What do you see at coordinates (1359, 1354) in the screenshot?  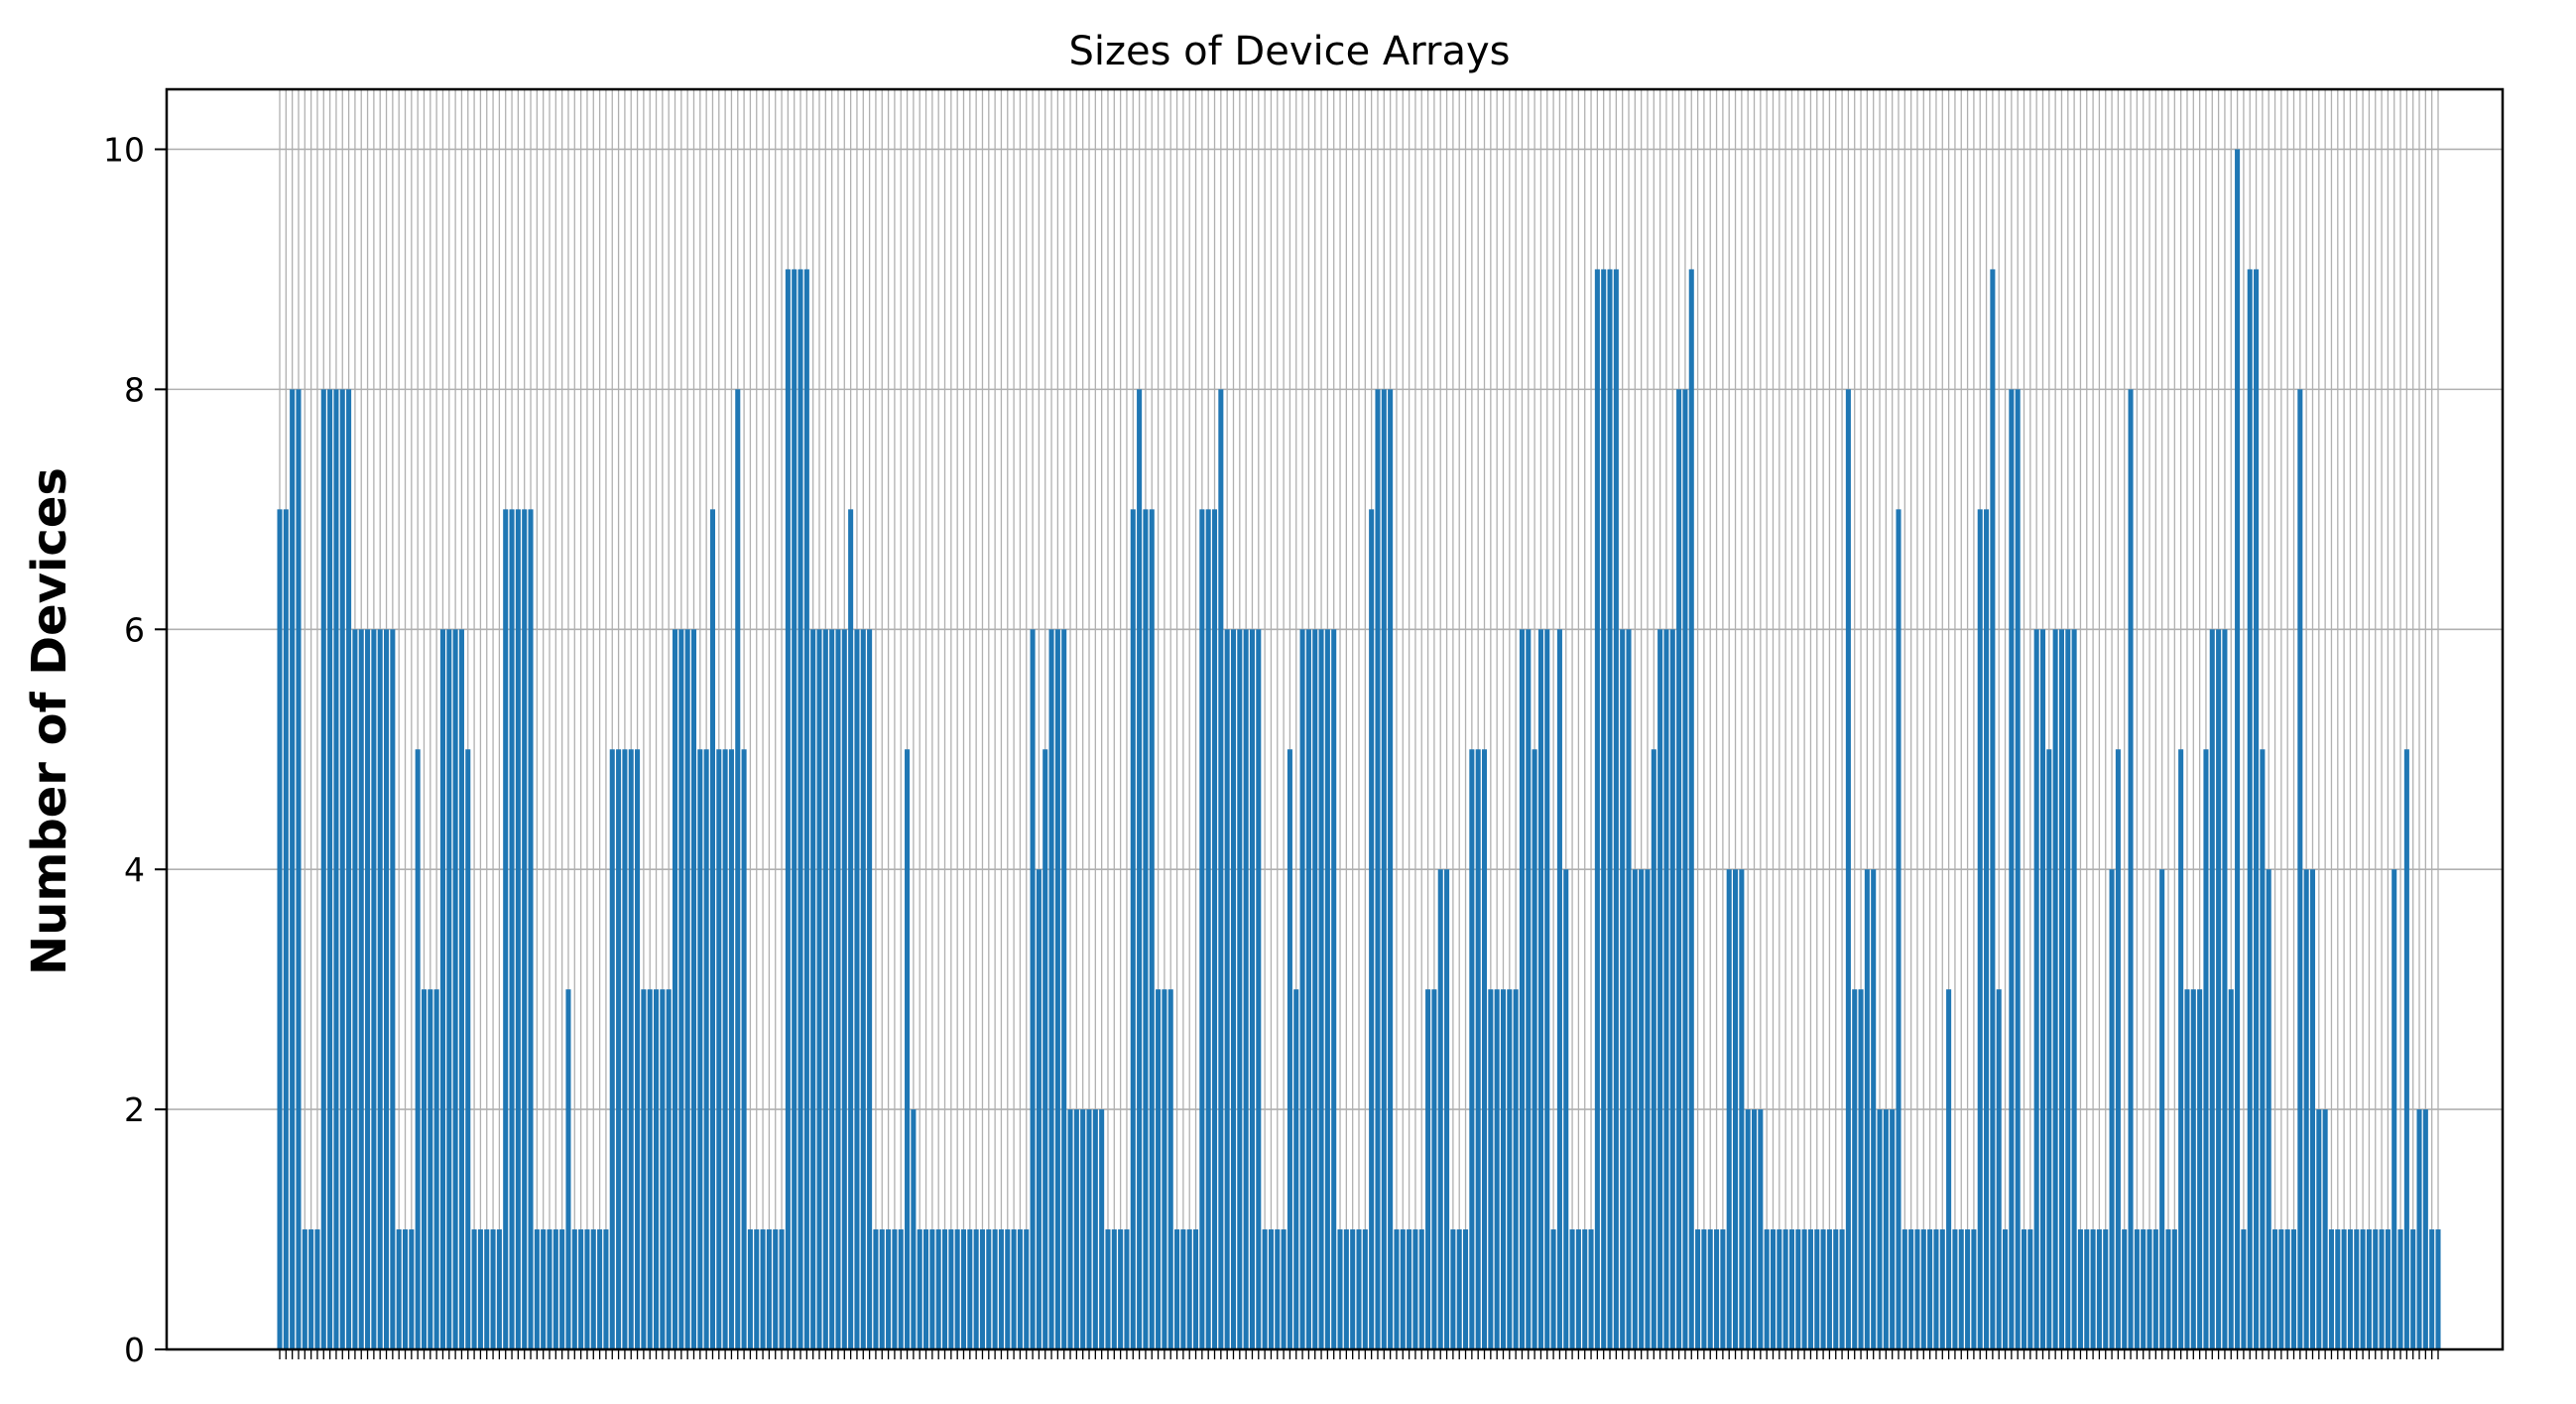 I see `x-ticks` at bounding box center [1359, 1354].